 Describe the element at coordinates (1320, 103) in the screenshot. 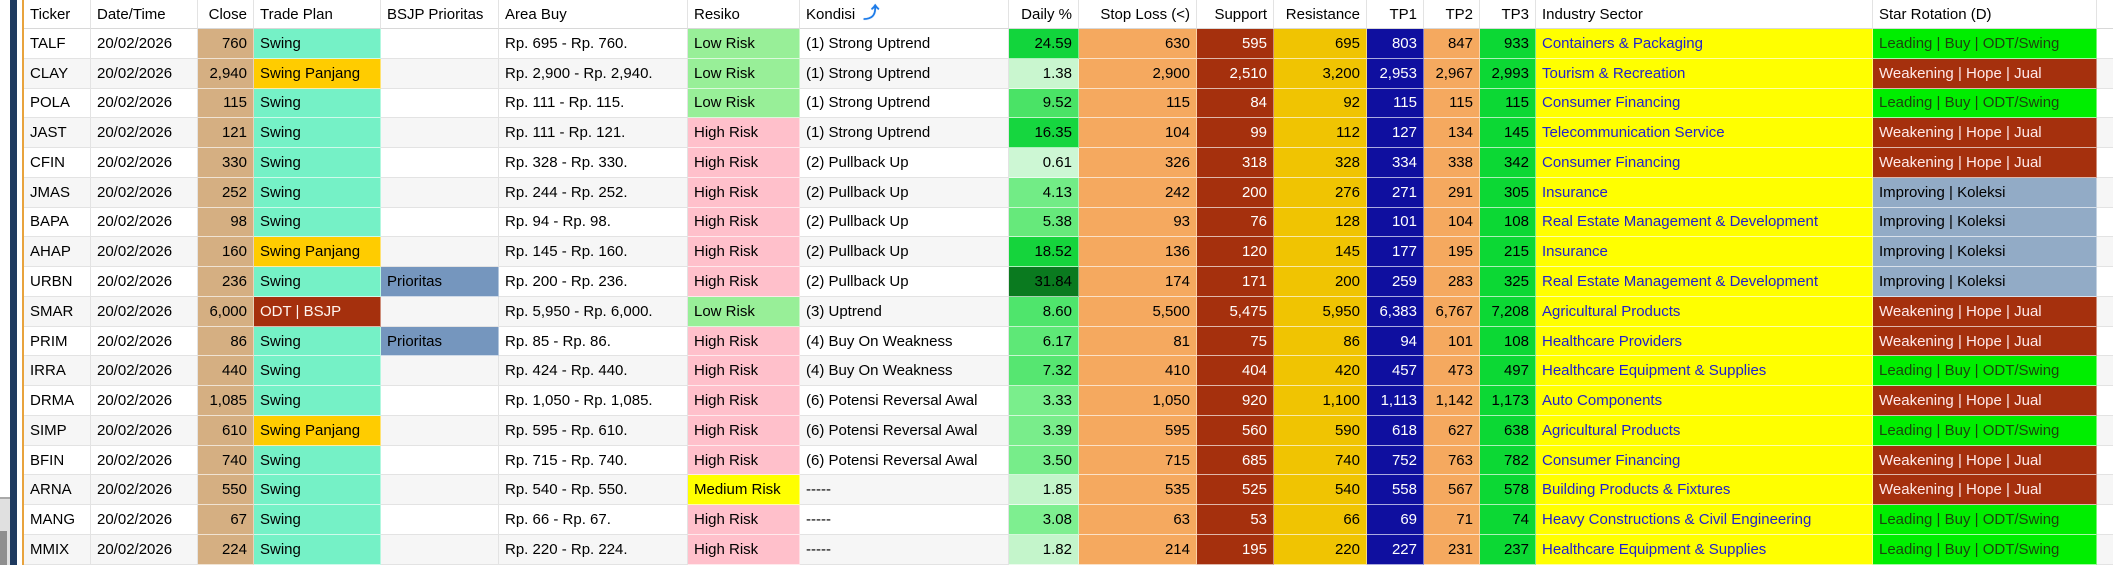

I see `cell-resistance: 92` at that location.